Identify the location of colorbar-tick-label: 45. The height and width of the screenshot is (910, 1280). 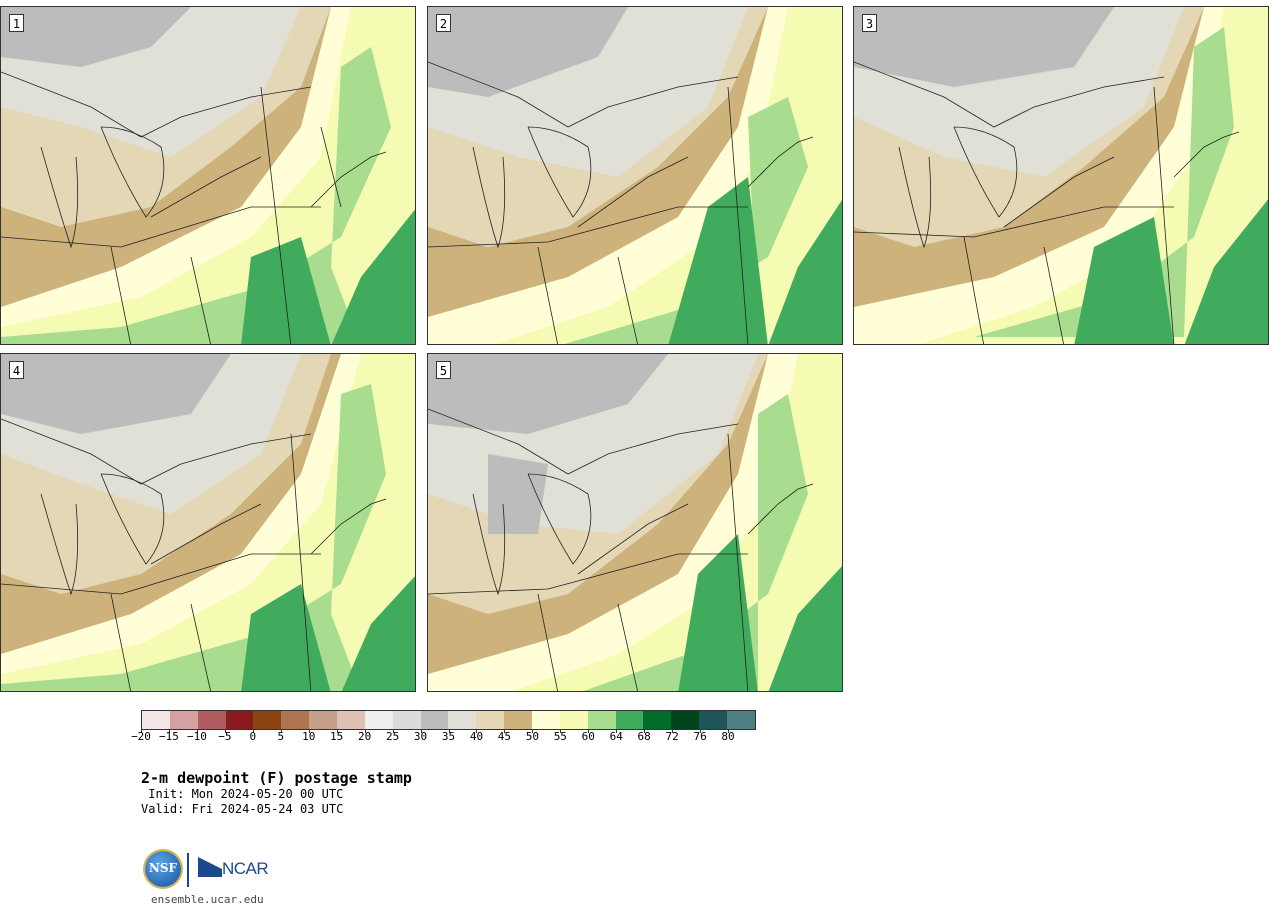
(504, 736).